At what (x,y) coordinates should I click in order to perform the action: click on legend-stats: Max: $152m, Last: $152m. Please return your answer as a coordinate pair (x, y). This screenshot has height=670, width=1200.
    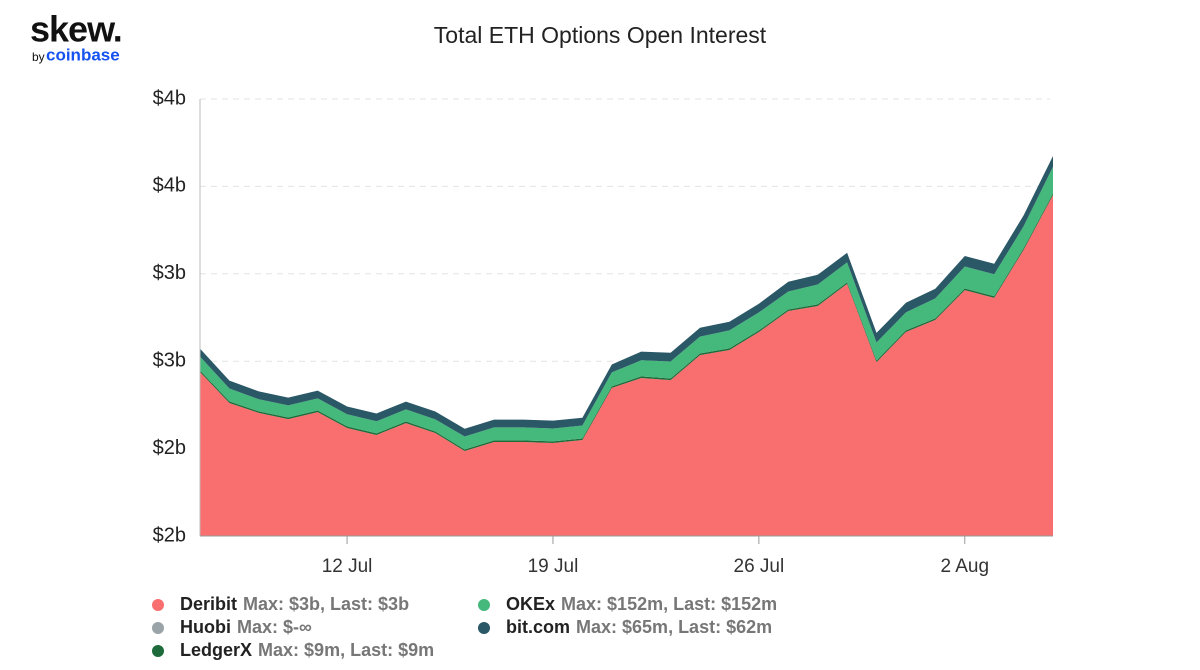
    Looking at the image, I should click on (669, 604).